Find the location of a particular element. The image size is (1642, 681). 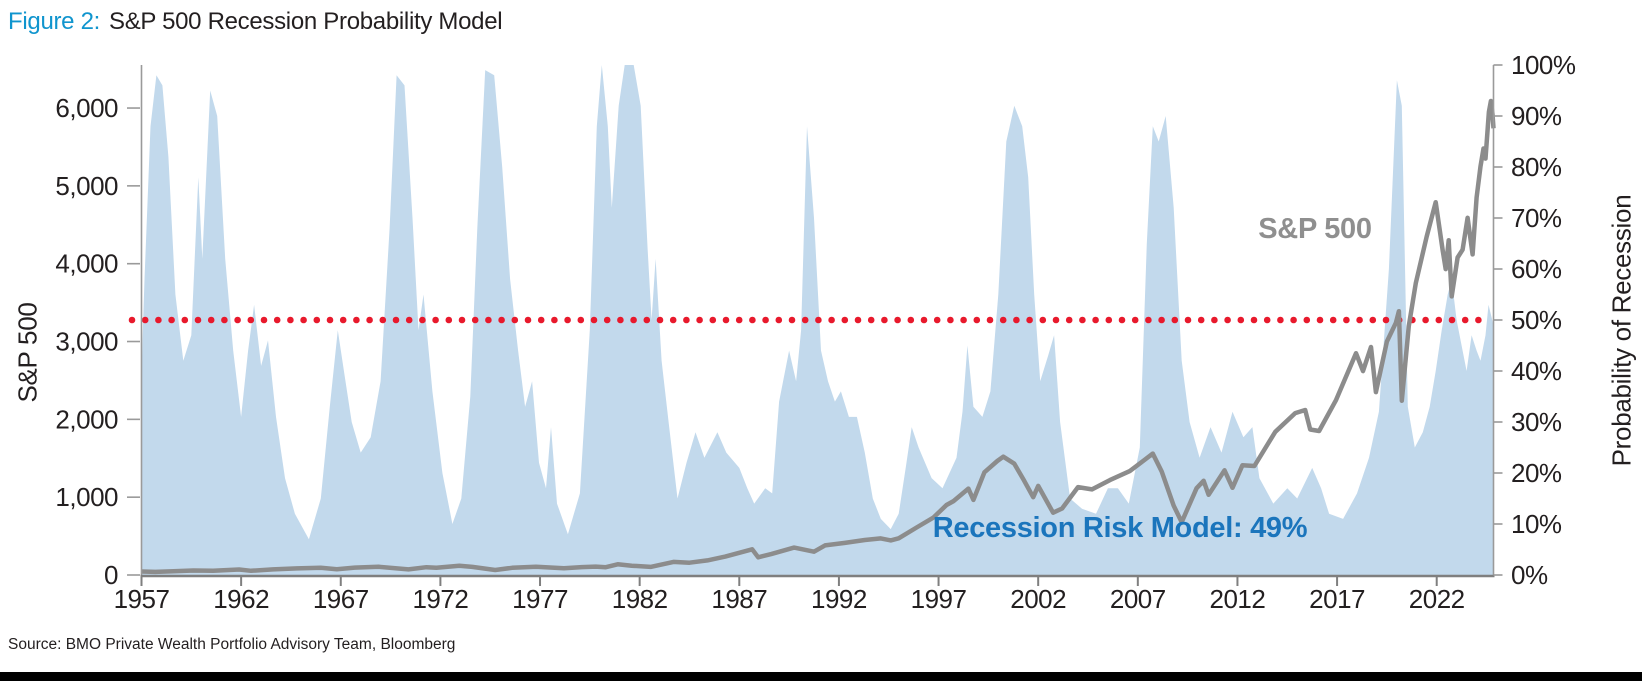

left-axis-tick-label: 6,000 is located at coordinates (86, 108).